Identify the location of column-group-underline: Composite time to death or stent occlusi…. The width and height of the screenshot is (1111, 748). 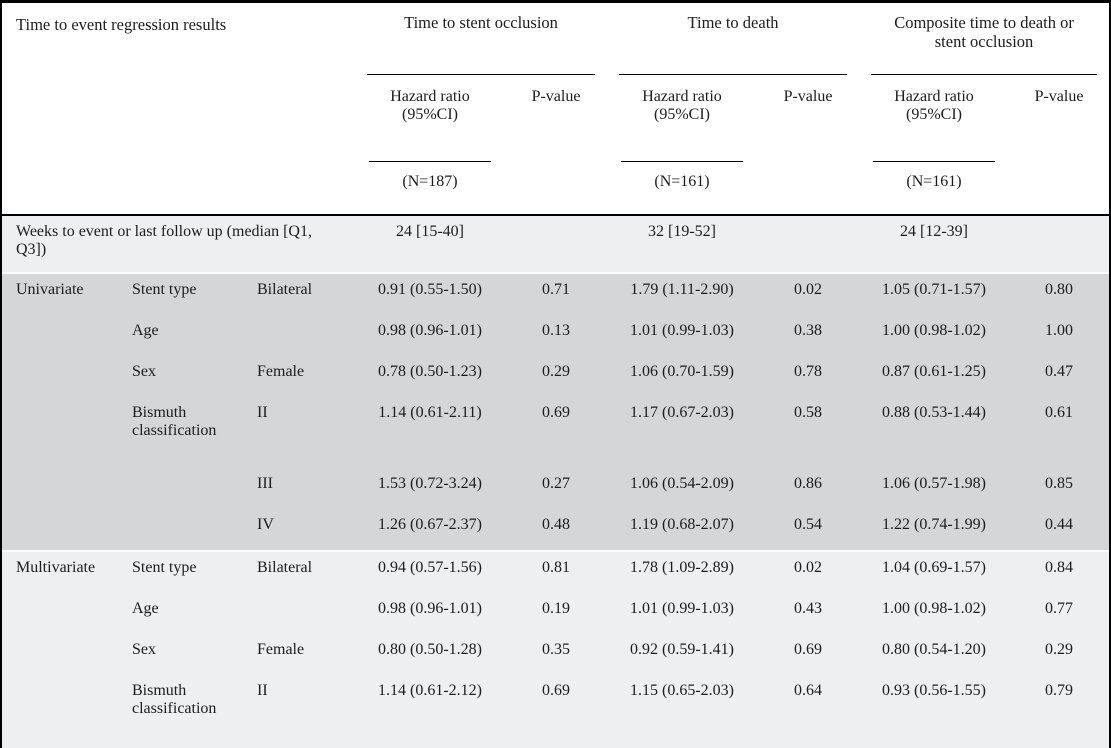
(984, 39).